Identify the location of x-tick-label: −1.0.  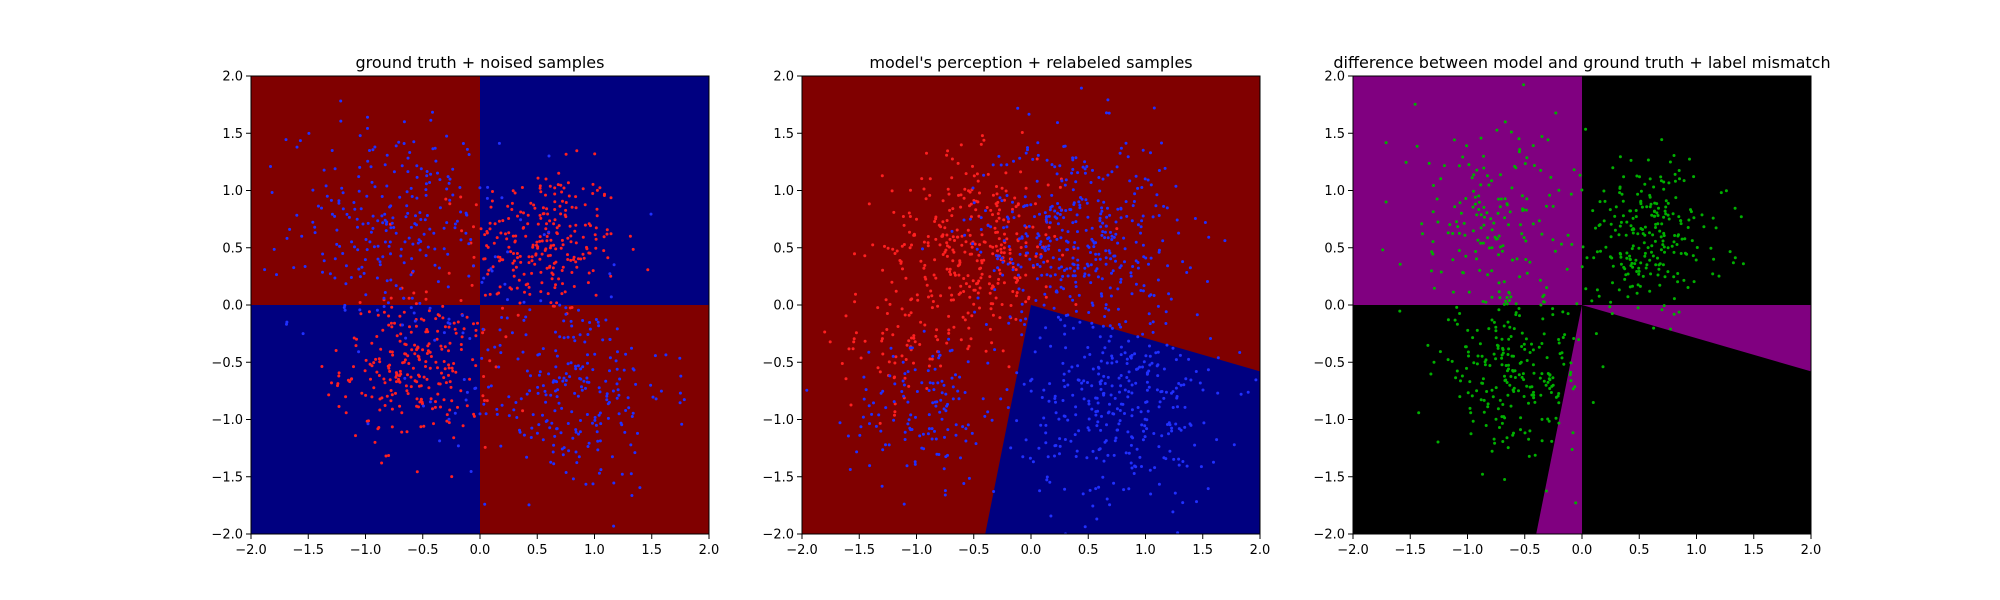
(366, 550).